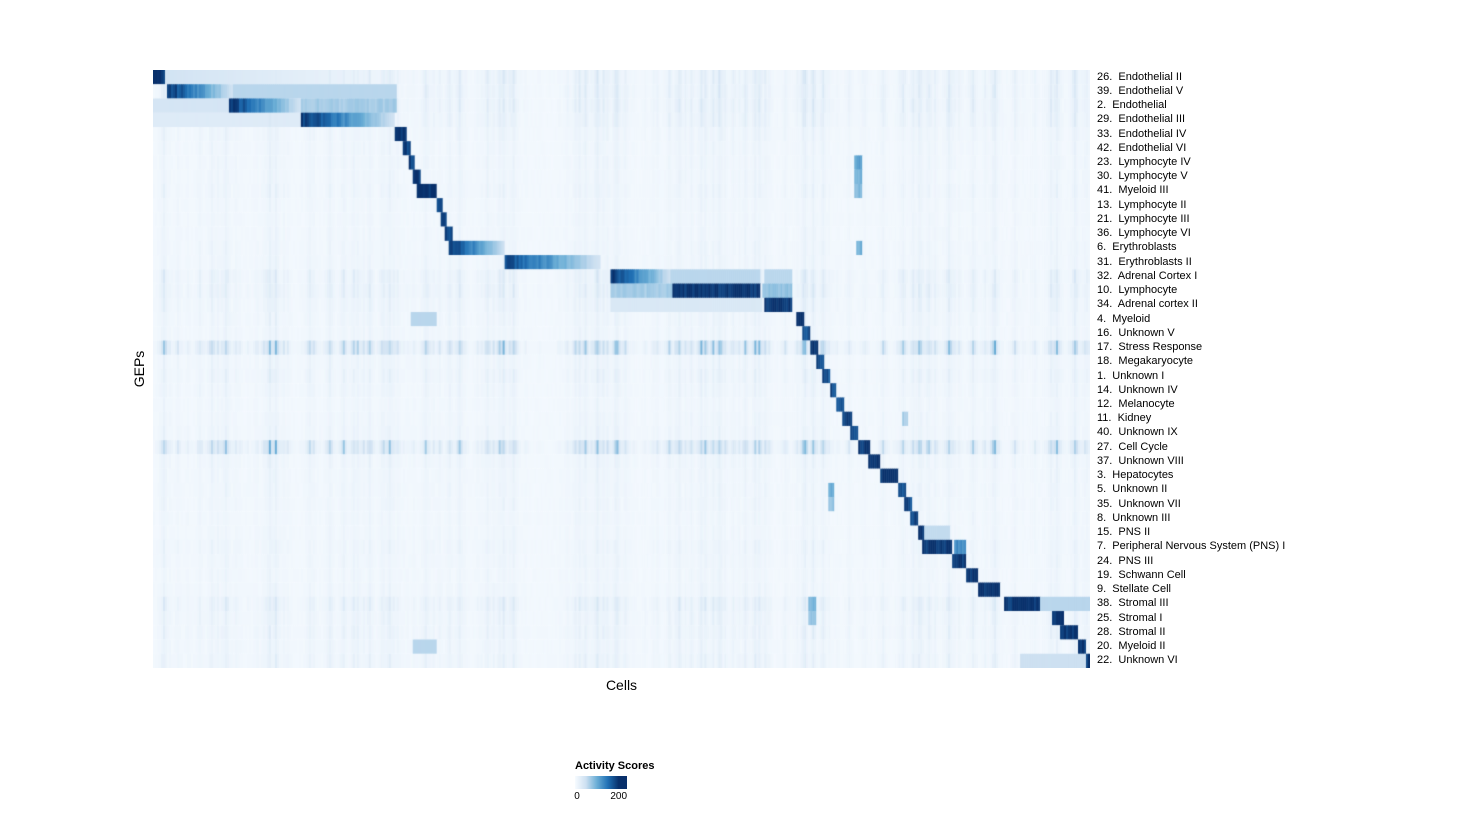  Describe the element at coordinates (1135, 475) in the screenshot. I see `gep-row-label: 3. Hepatocytes` at that location.